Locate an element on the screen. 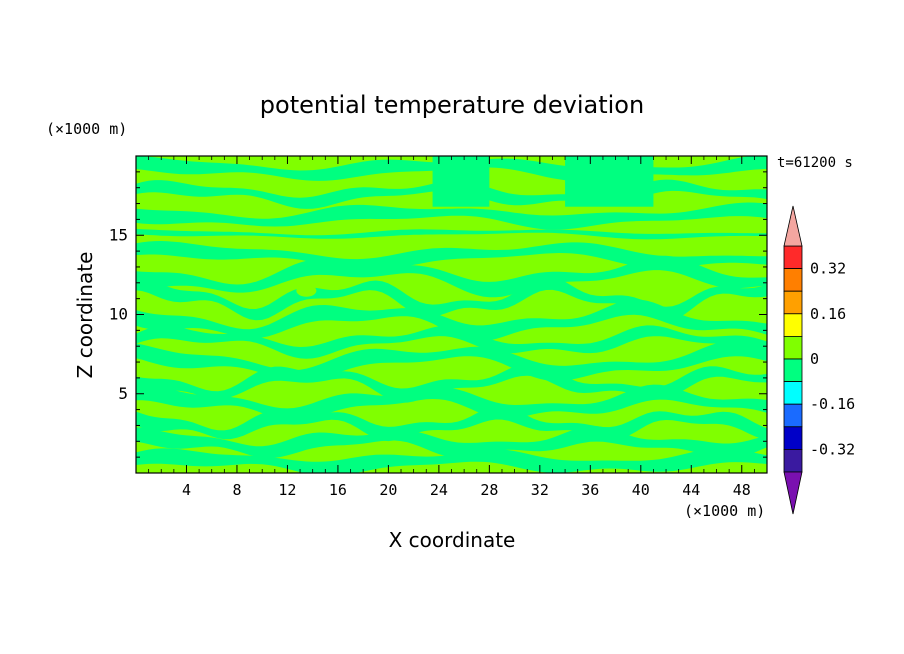 The image size is (904, 654). x-tick-label: 4 is located at coordinates (186, 490).